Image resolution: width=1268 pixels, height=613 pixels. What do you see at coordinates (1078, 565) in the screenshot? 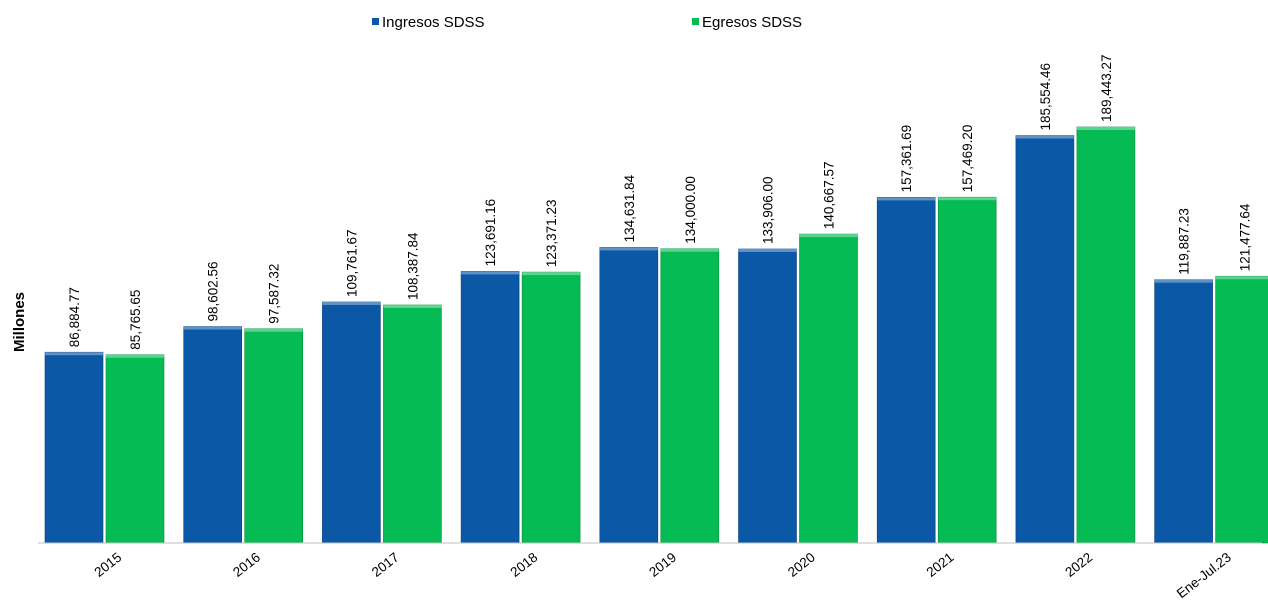
I see `x-tick-label: 2022` at bounding box center [1078, 565].